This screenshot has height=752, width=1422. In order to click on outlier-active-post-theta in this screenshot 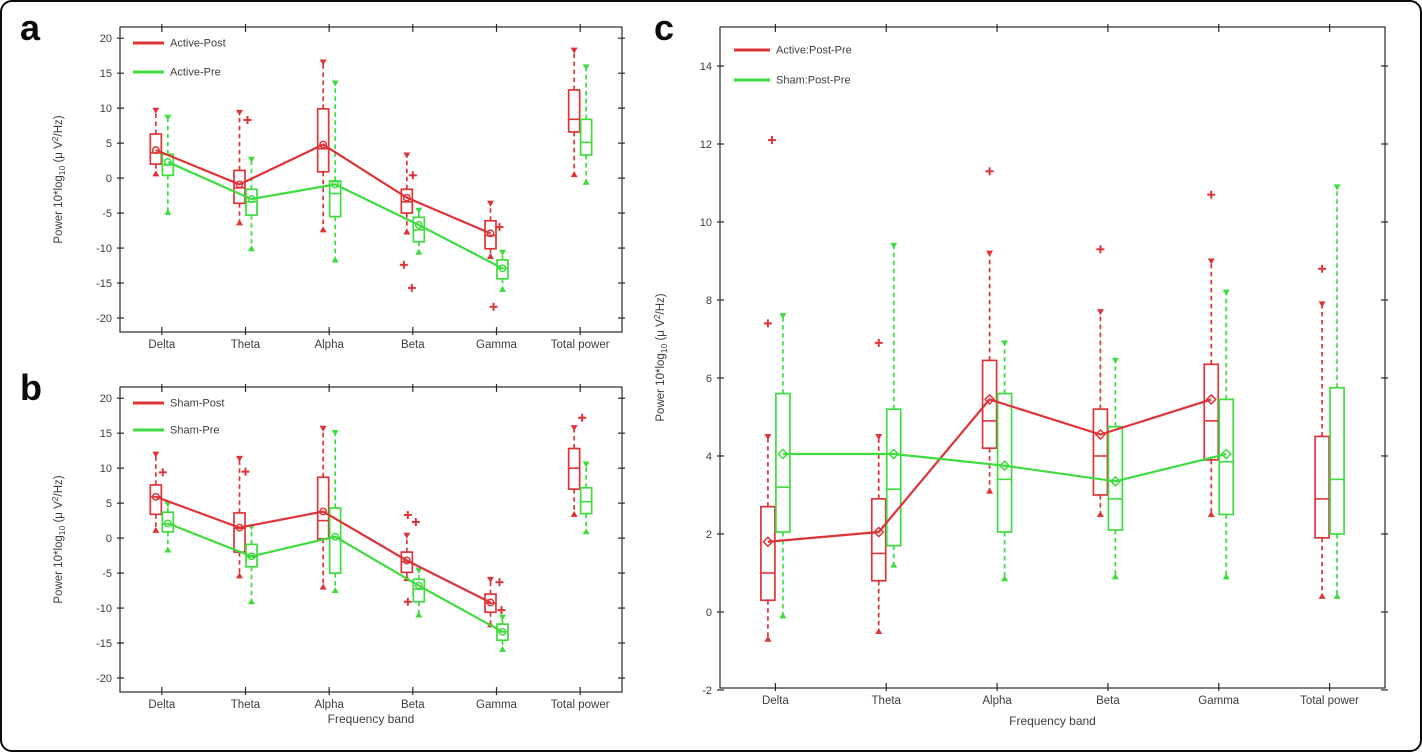, I will do `click(247, 120)`.